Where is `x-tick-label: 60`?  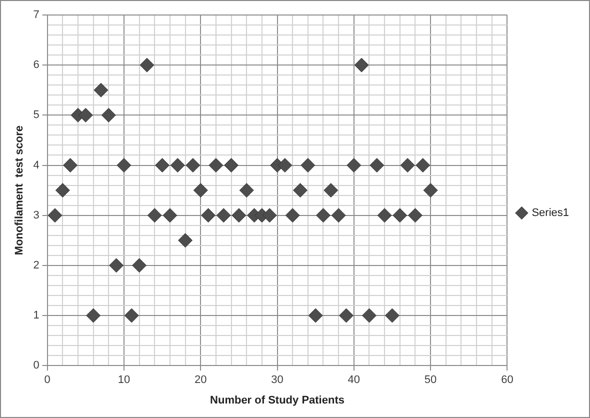
x-tick-label: 60 is located at coordinates (507, 380).